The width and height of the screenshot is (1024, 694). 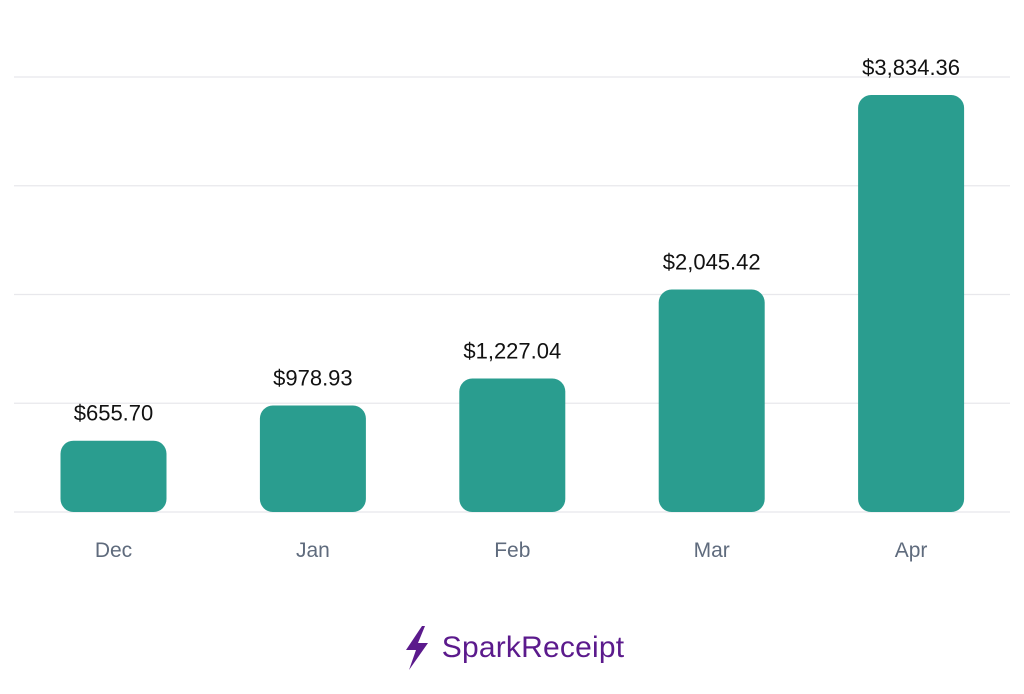 I want to click on bar-feb, so click(x=512, y=445).